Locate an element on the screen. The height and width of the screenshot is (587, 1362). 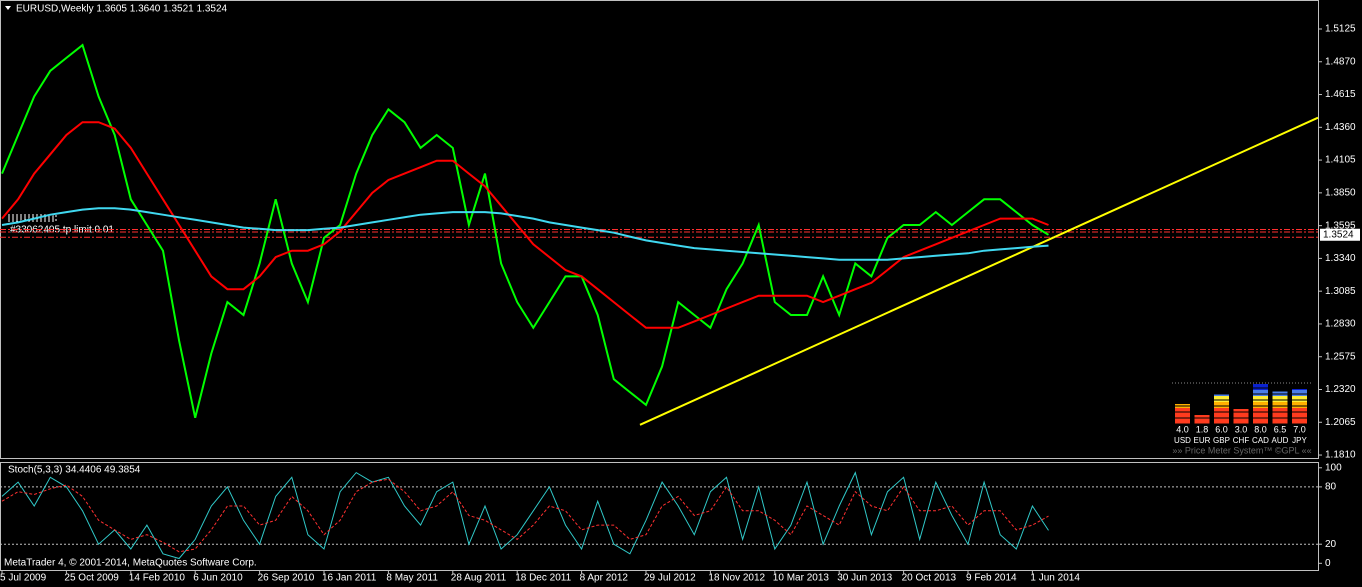
y-tick-label: 1.5125 is located at coordinates (1340, 29).